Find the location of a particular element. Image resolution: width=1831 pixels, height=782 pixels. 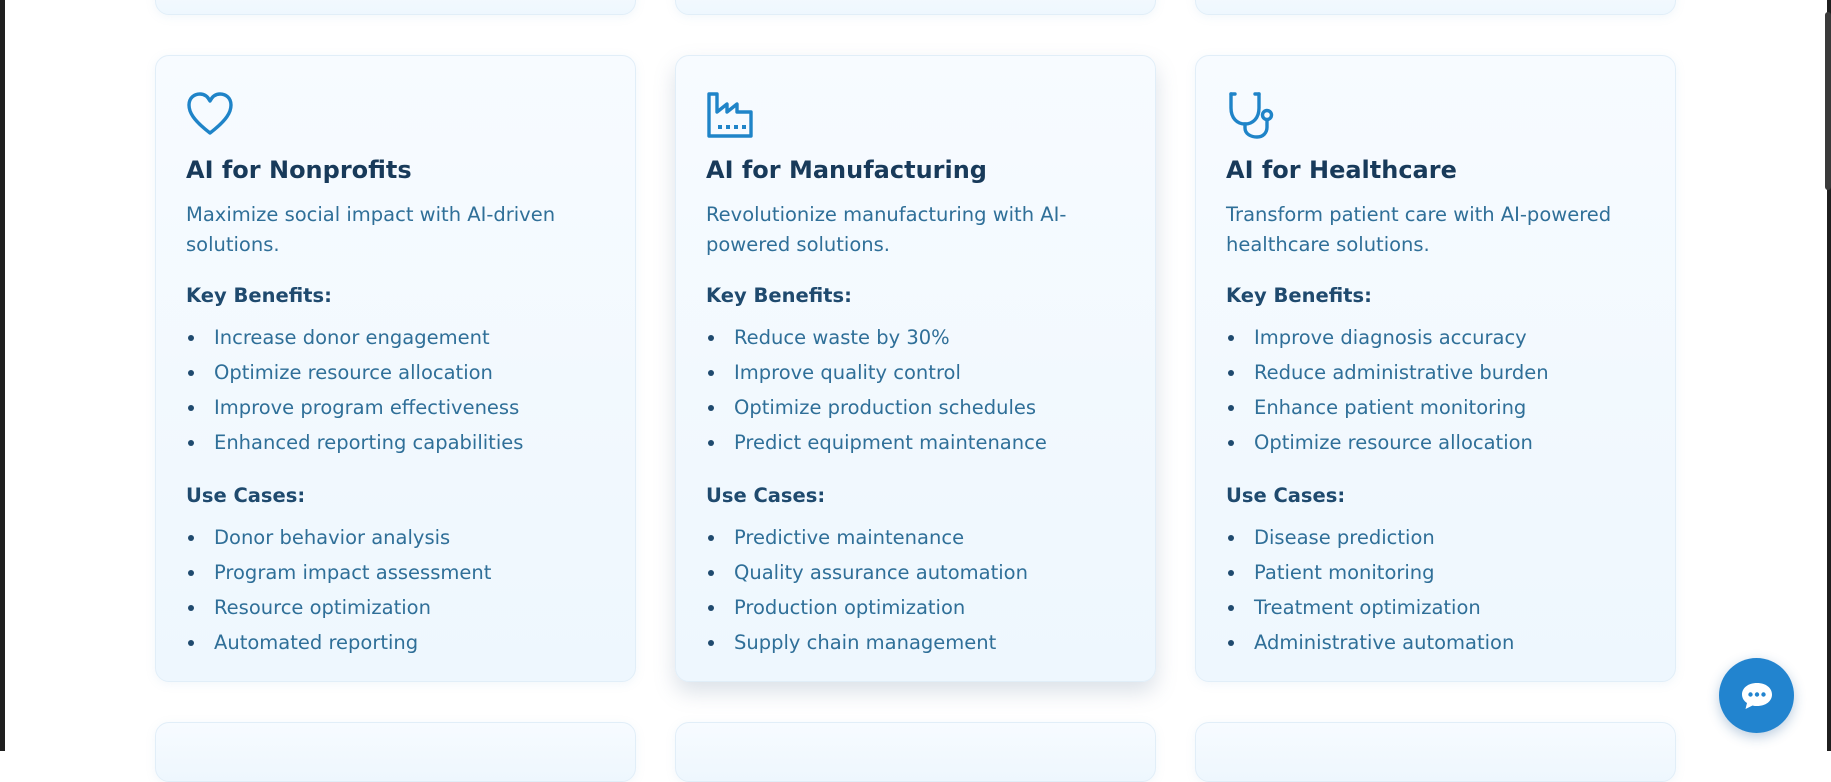

list-item: Resource optimization is located at coordinates (395, 607).